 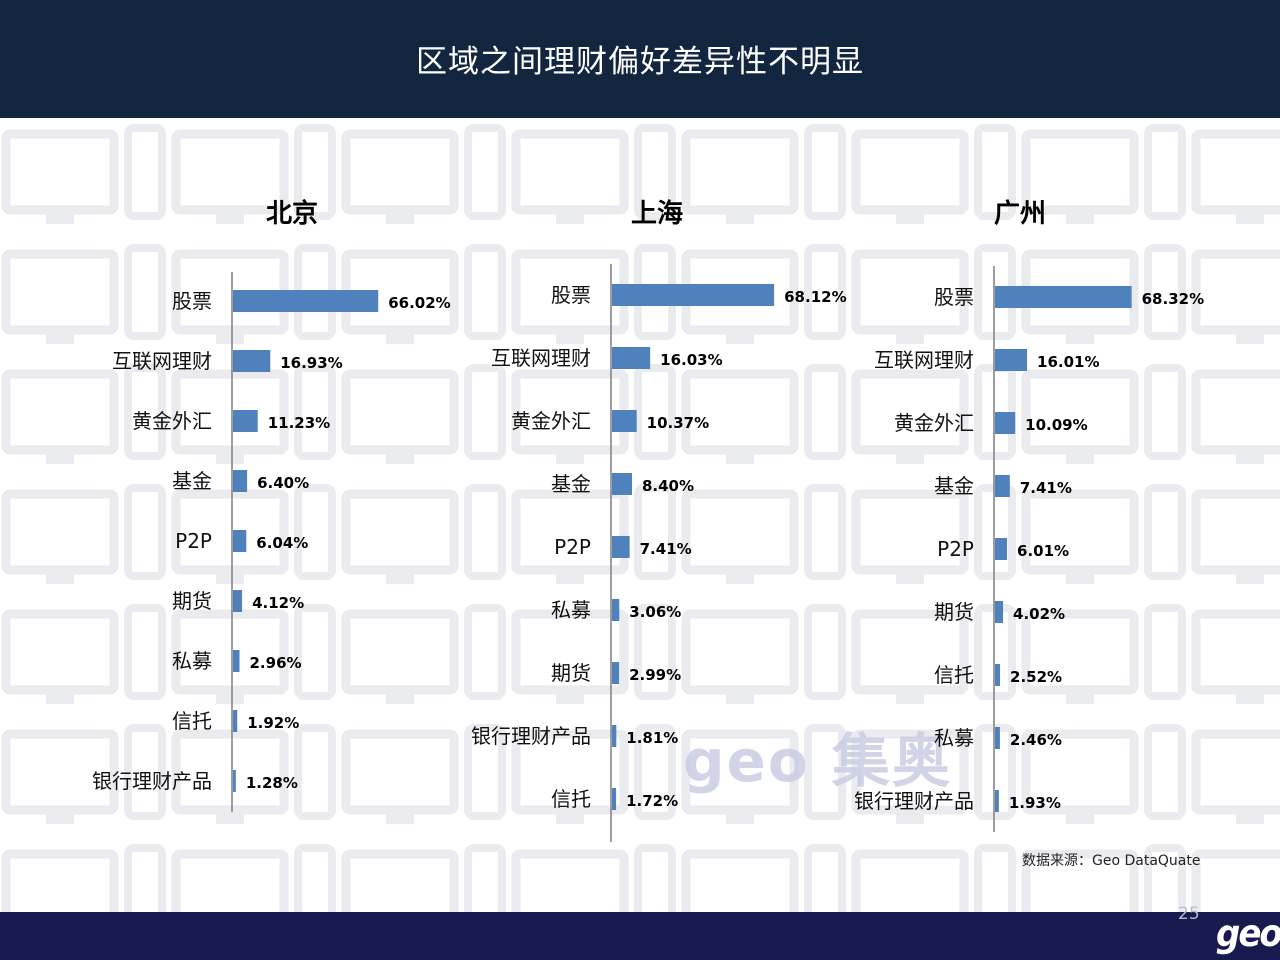 What do you see at coordinates (1039, 614) in the screenshot?
I see `data-label: 4.02%` at bounding box center [1039, 614].